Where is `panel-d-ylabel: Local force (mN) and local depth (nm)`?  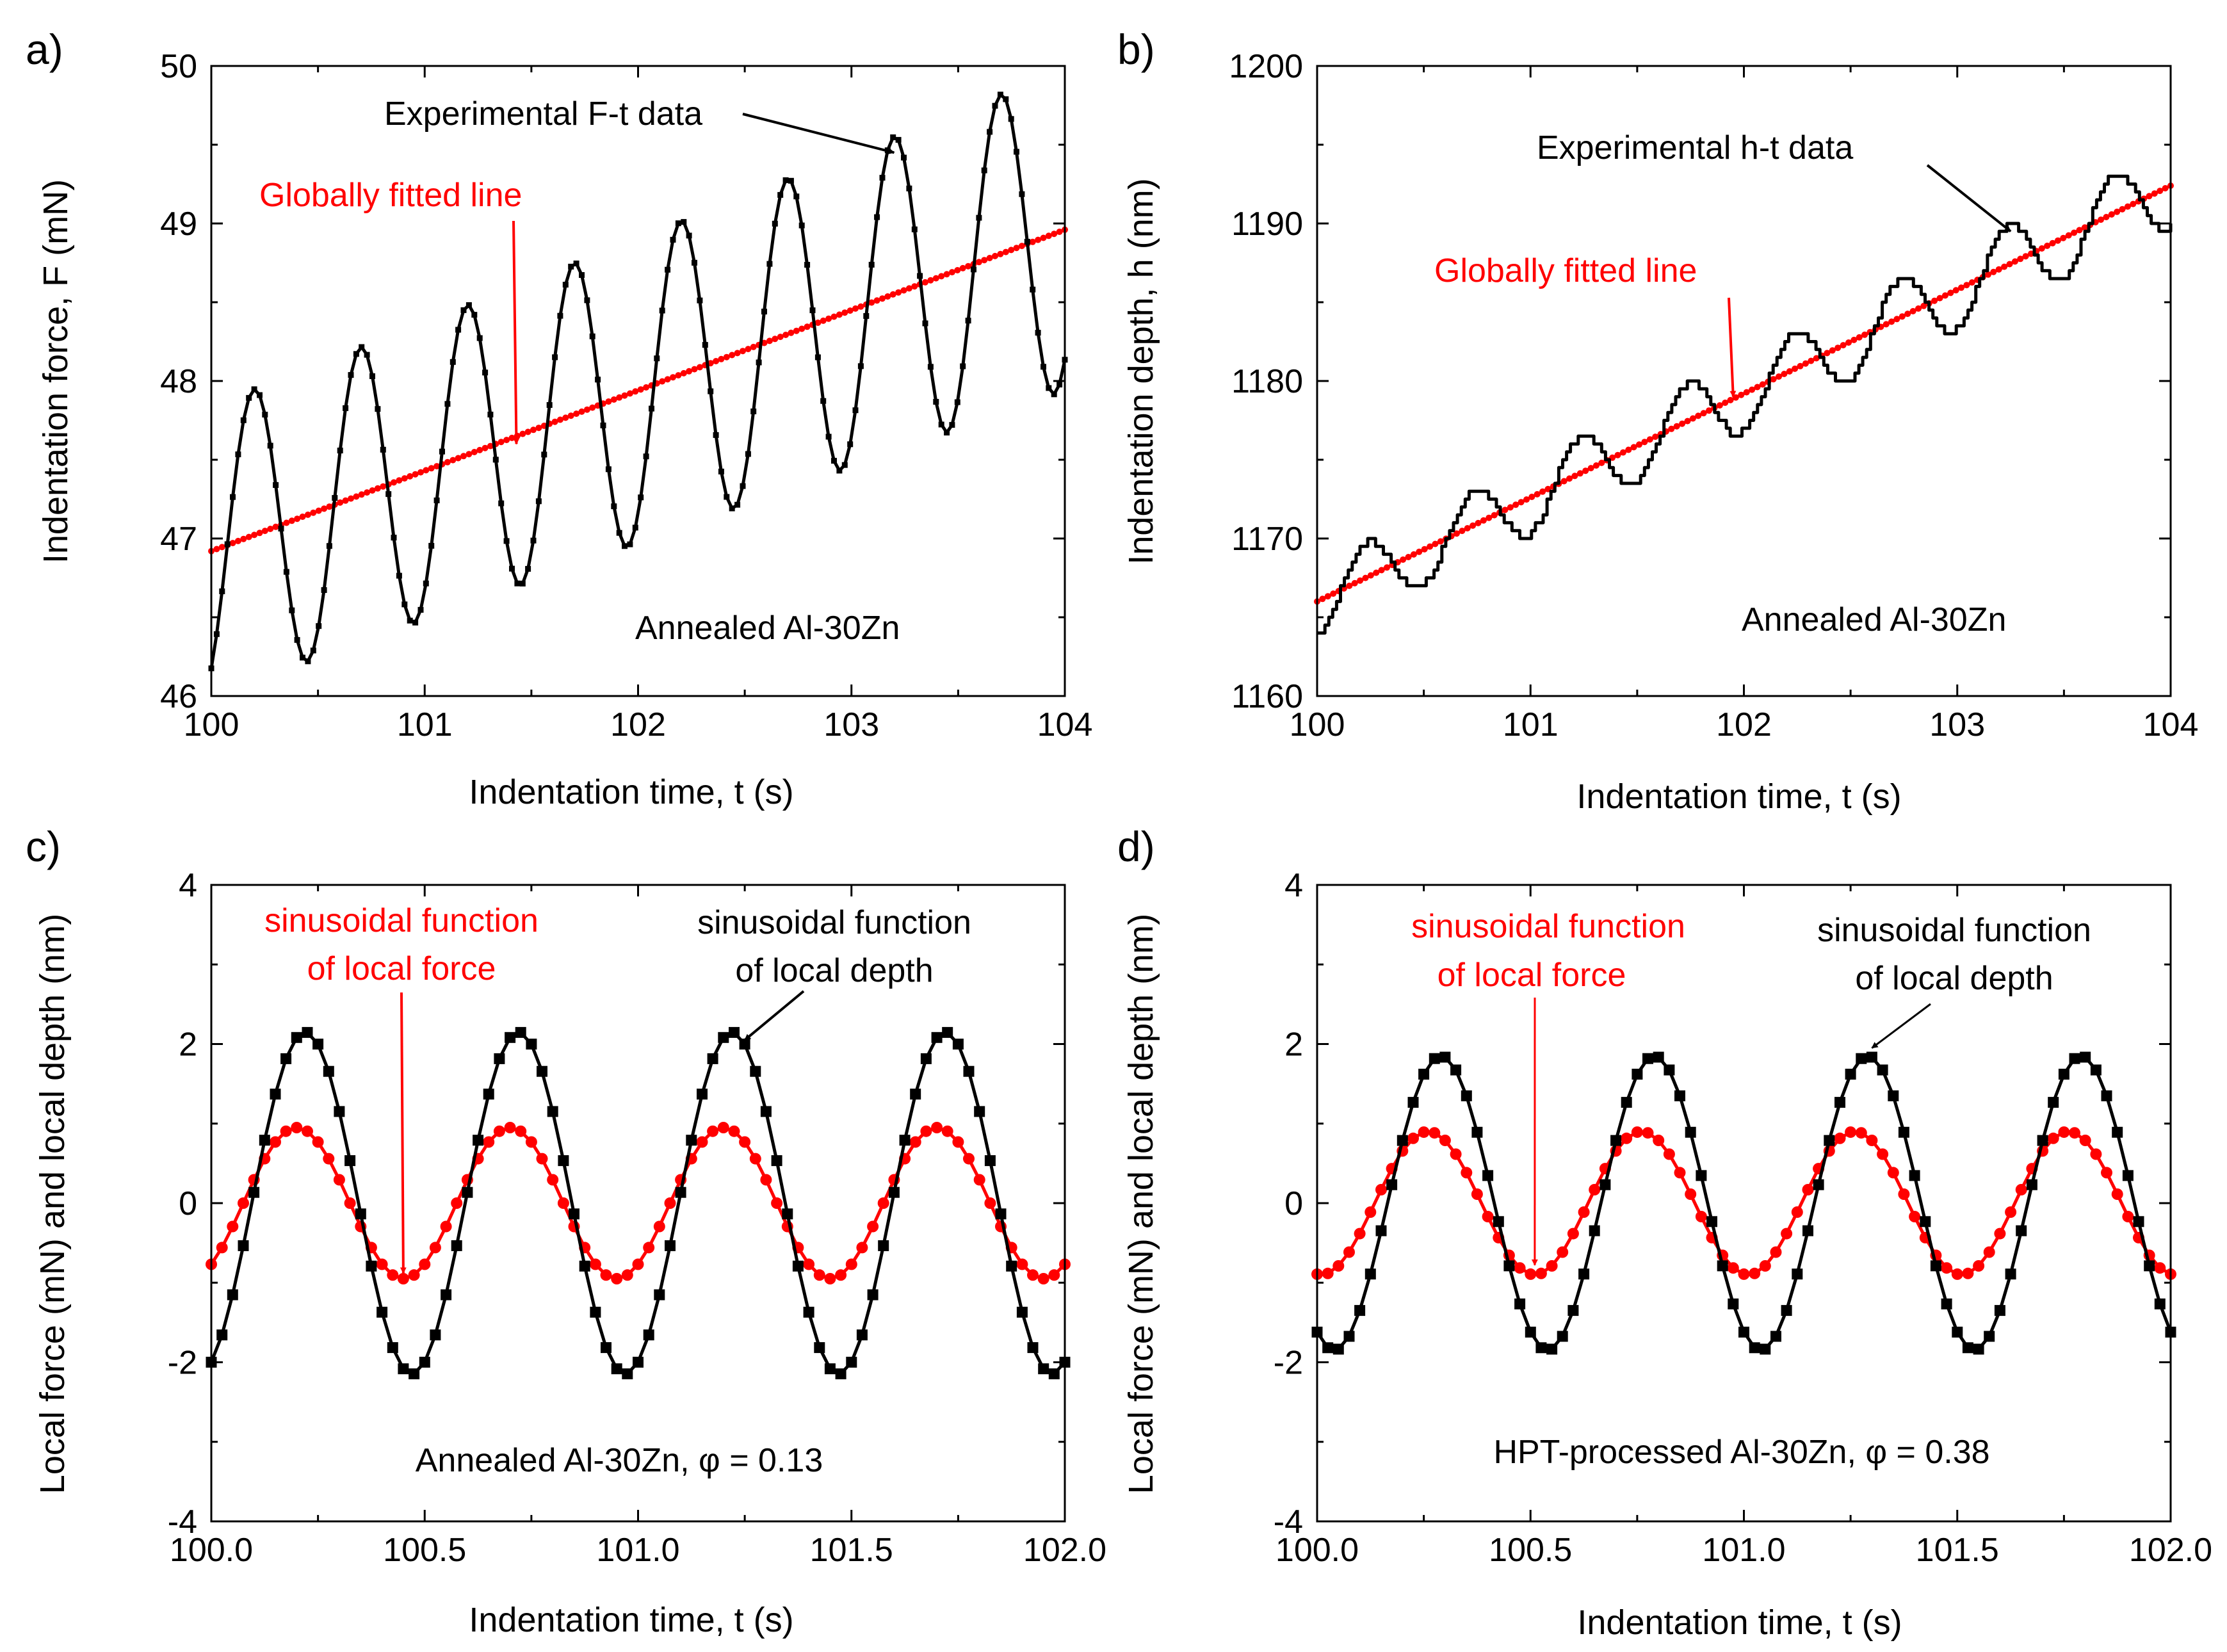
panel-d-ylabel: Local force (mN) and local depth (nm) is located at coordinates (1141, 1204).